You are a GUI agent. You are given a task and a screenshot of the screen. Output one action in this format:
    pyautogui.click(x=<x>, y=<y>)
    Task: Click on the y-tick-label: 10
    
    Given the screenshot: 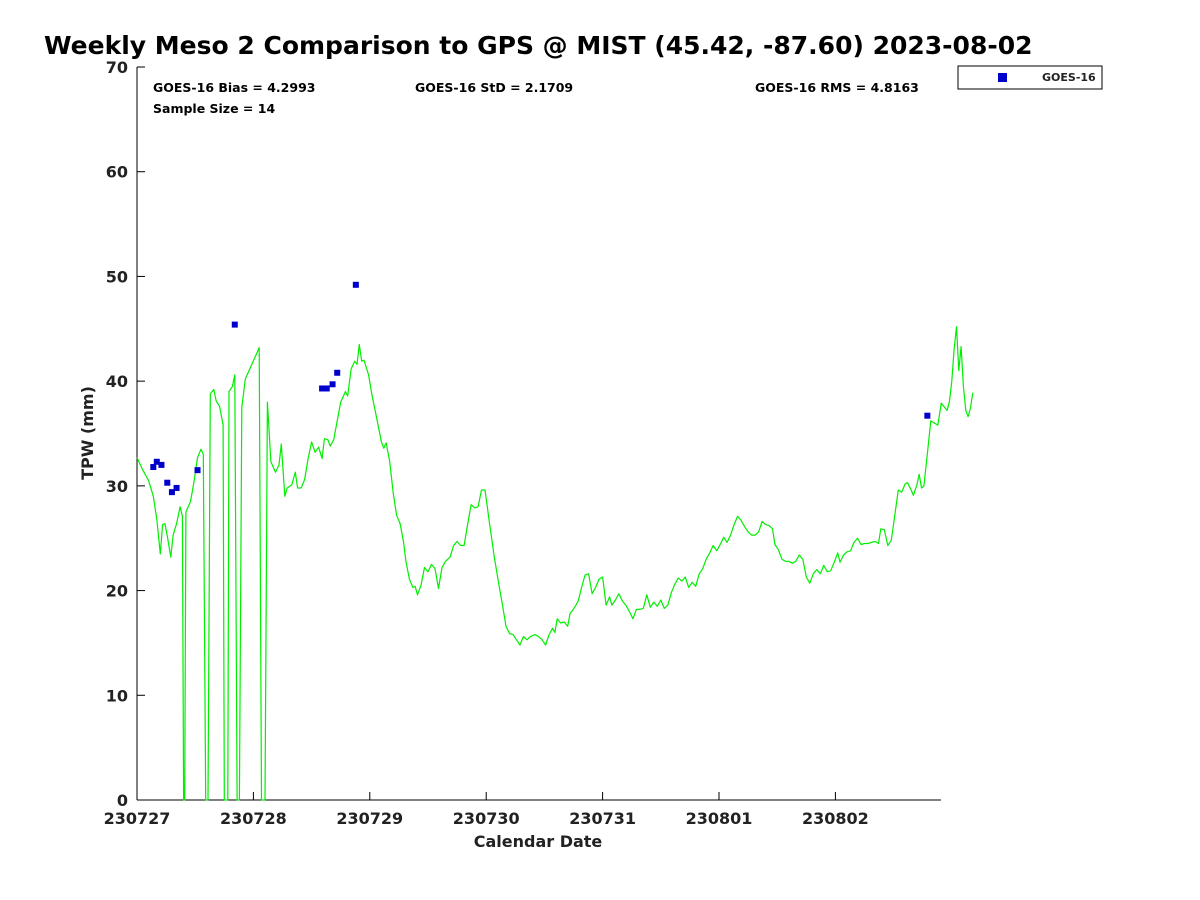 What is the action you would take?
    pyautogui.click(x=117, y=695)
    